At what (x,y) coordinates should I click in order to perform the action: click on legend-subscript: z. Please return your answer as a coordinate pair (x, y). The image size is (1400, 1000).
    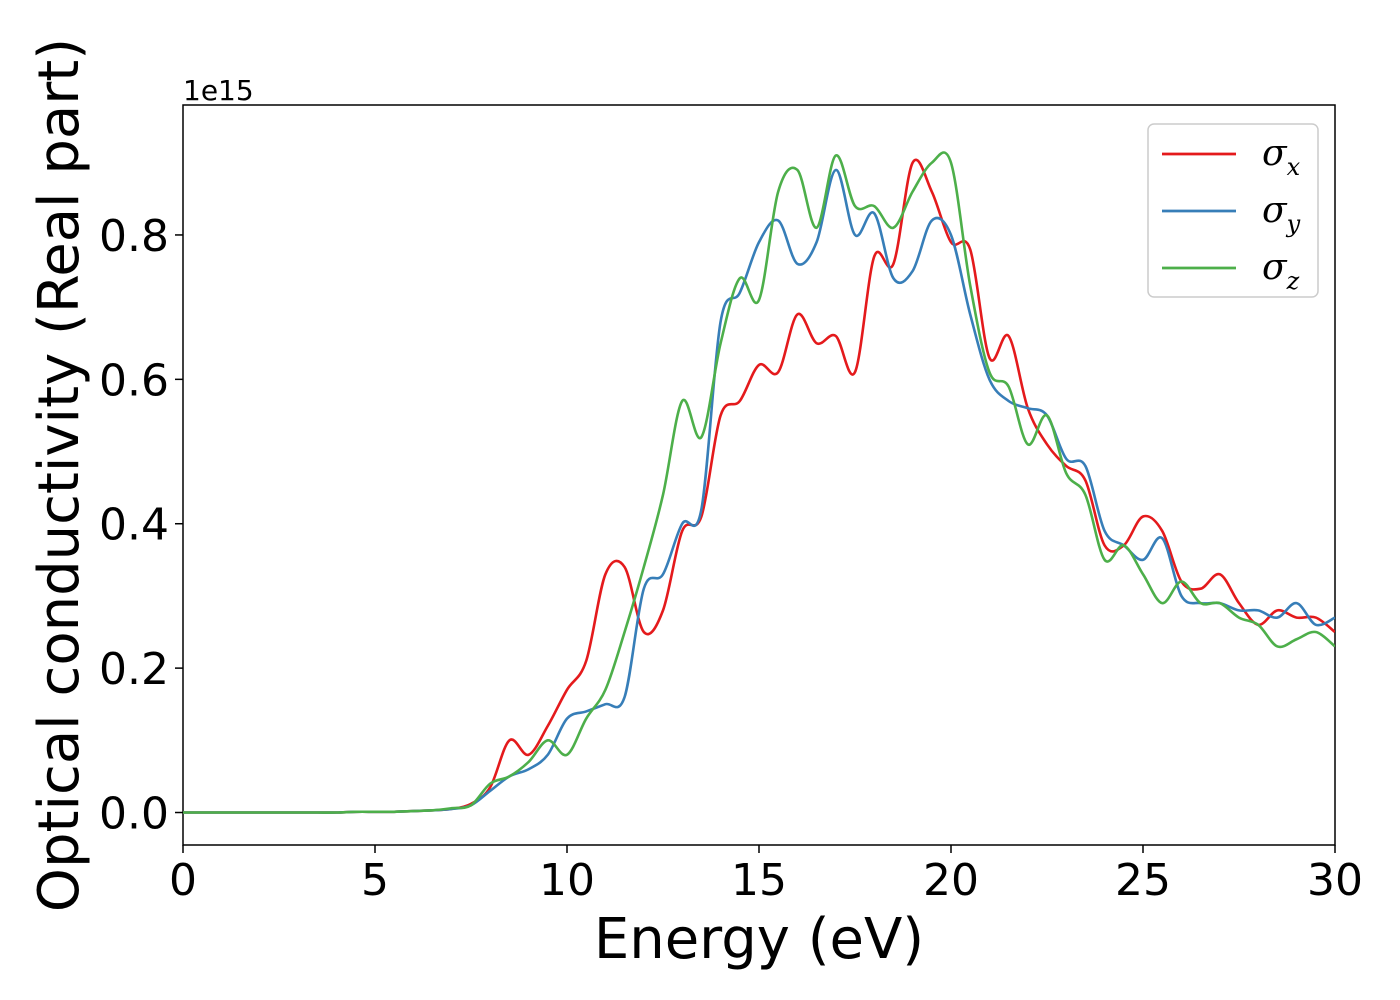
    Looking at the image, I should click on (1293, 281).